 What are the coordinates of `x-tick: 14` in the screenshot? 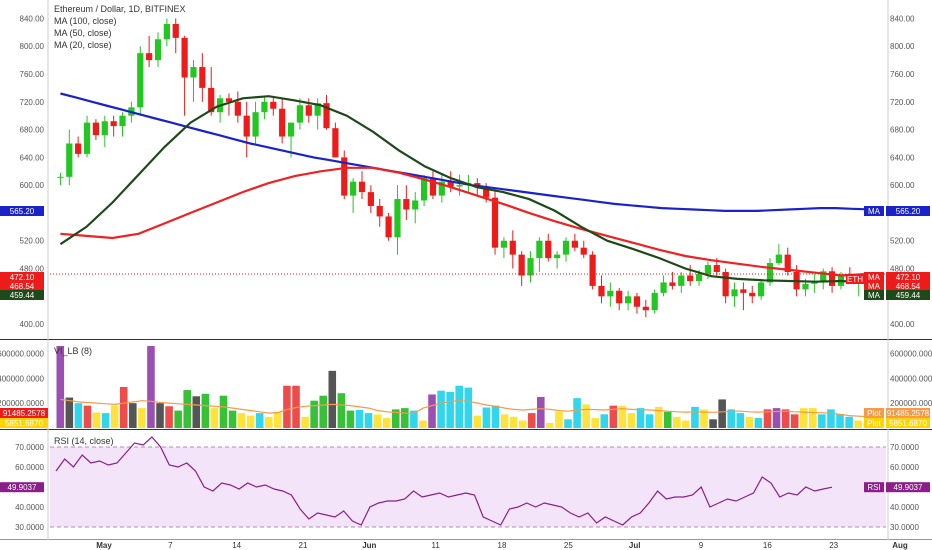 It's located at (236, 545).